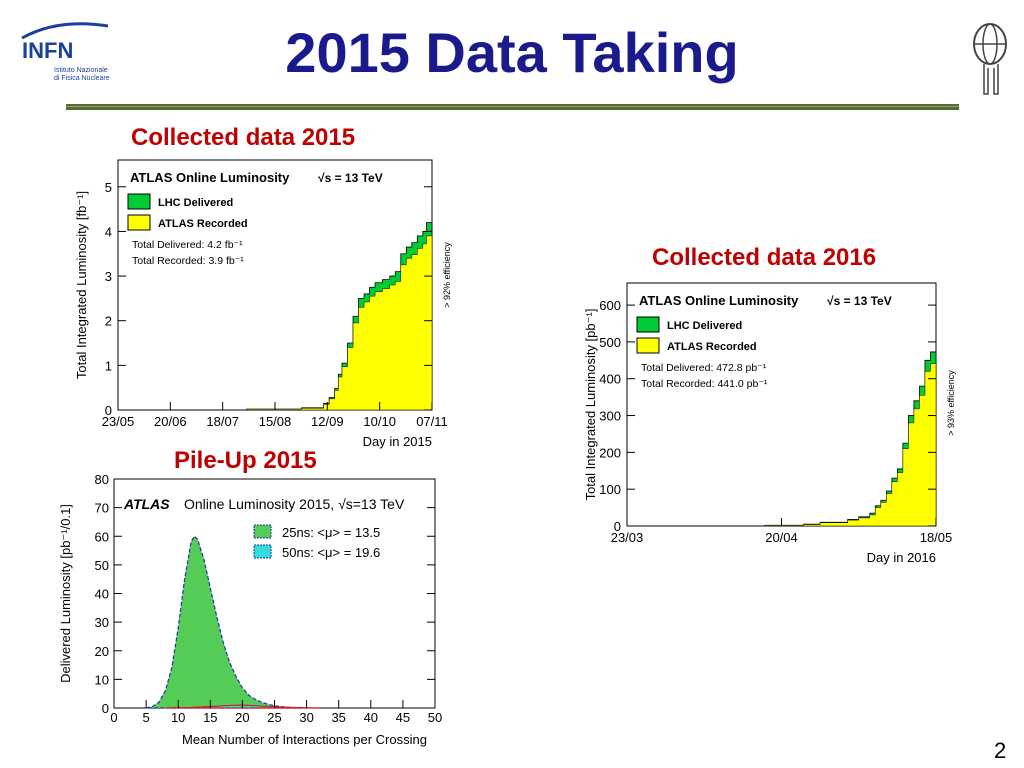 This screenshot has height=768, width=1024. What do you see at coordinates (610, 342) in the screenshot?
I see `y-tick-label: 500` at bounding box center [610, 342].